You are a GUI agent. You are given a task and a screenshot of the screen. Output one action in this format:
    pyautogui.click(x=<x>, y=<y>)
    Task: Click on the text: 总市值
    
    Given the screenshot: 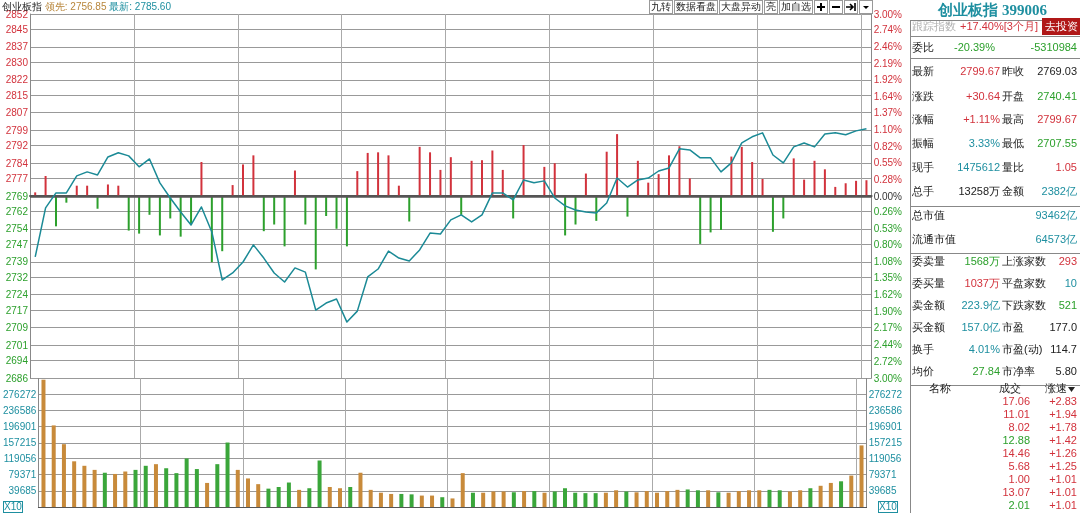 What is the action you would take?
    pyautogui.click(x=928, y=215)
    